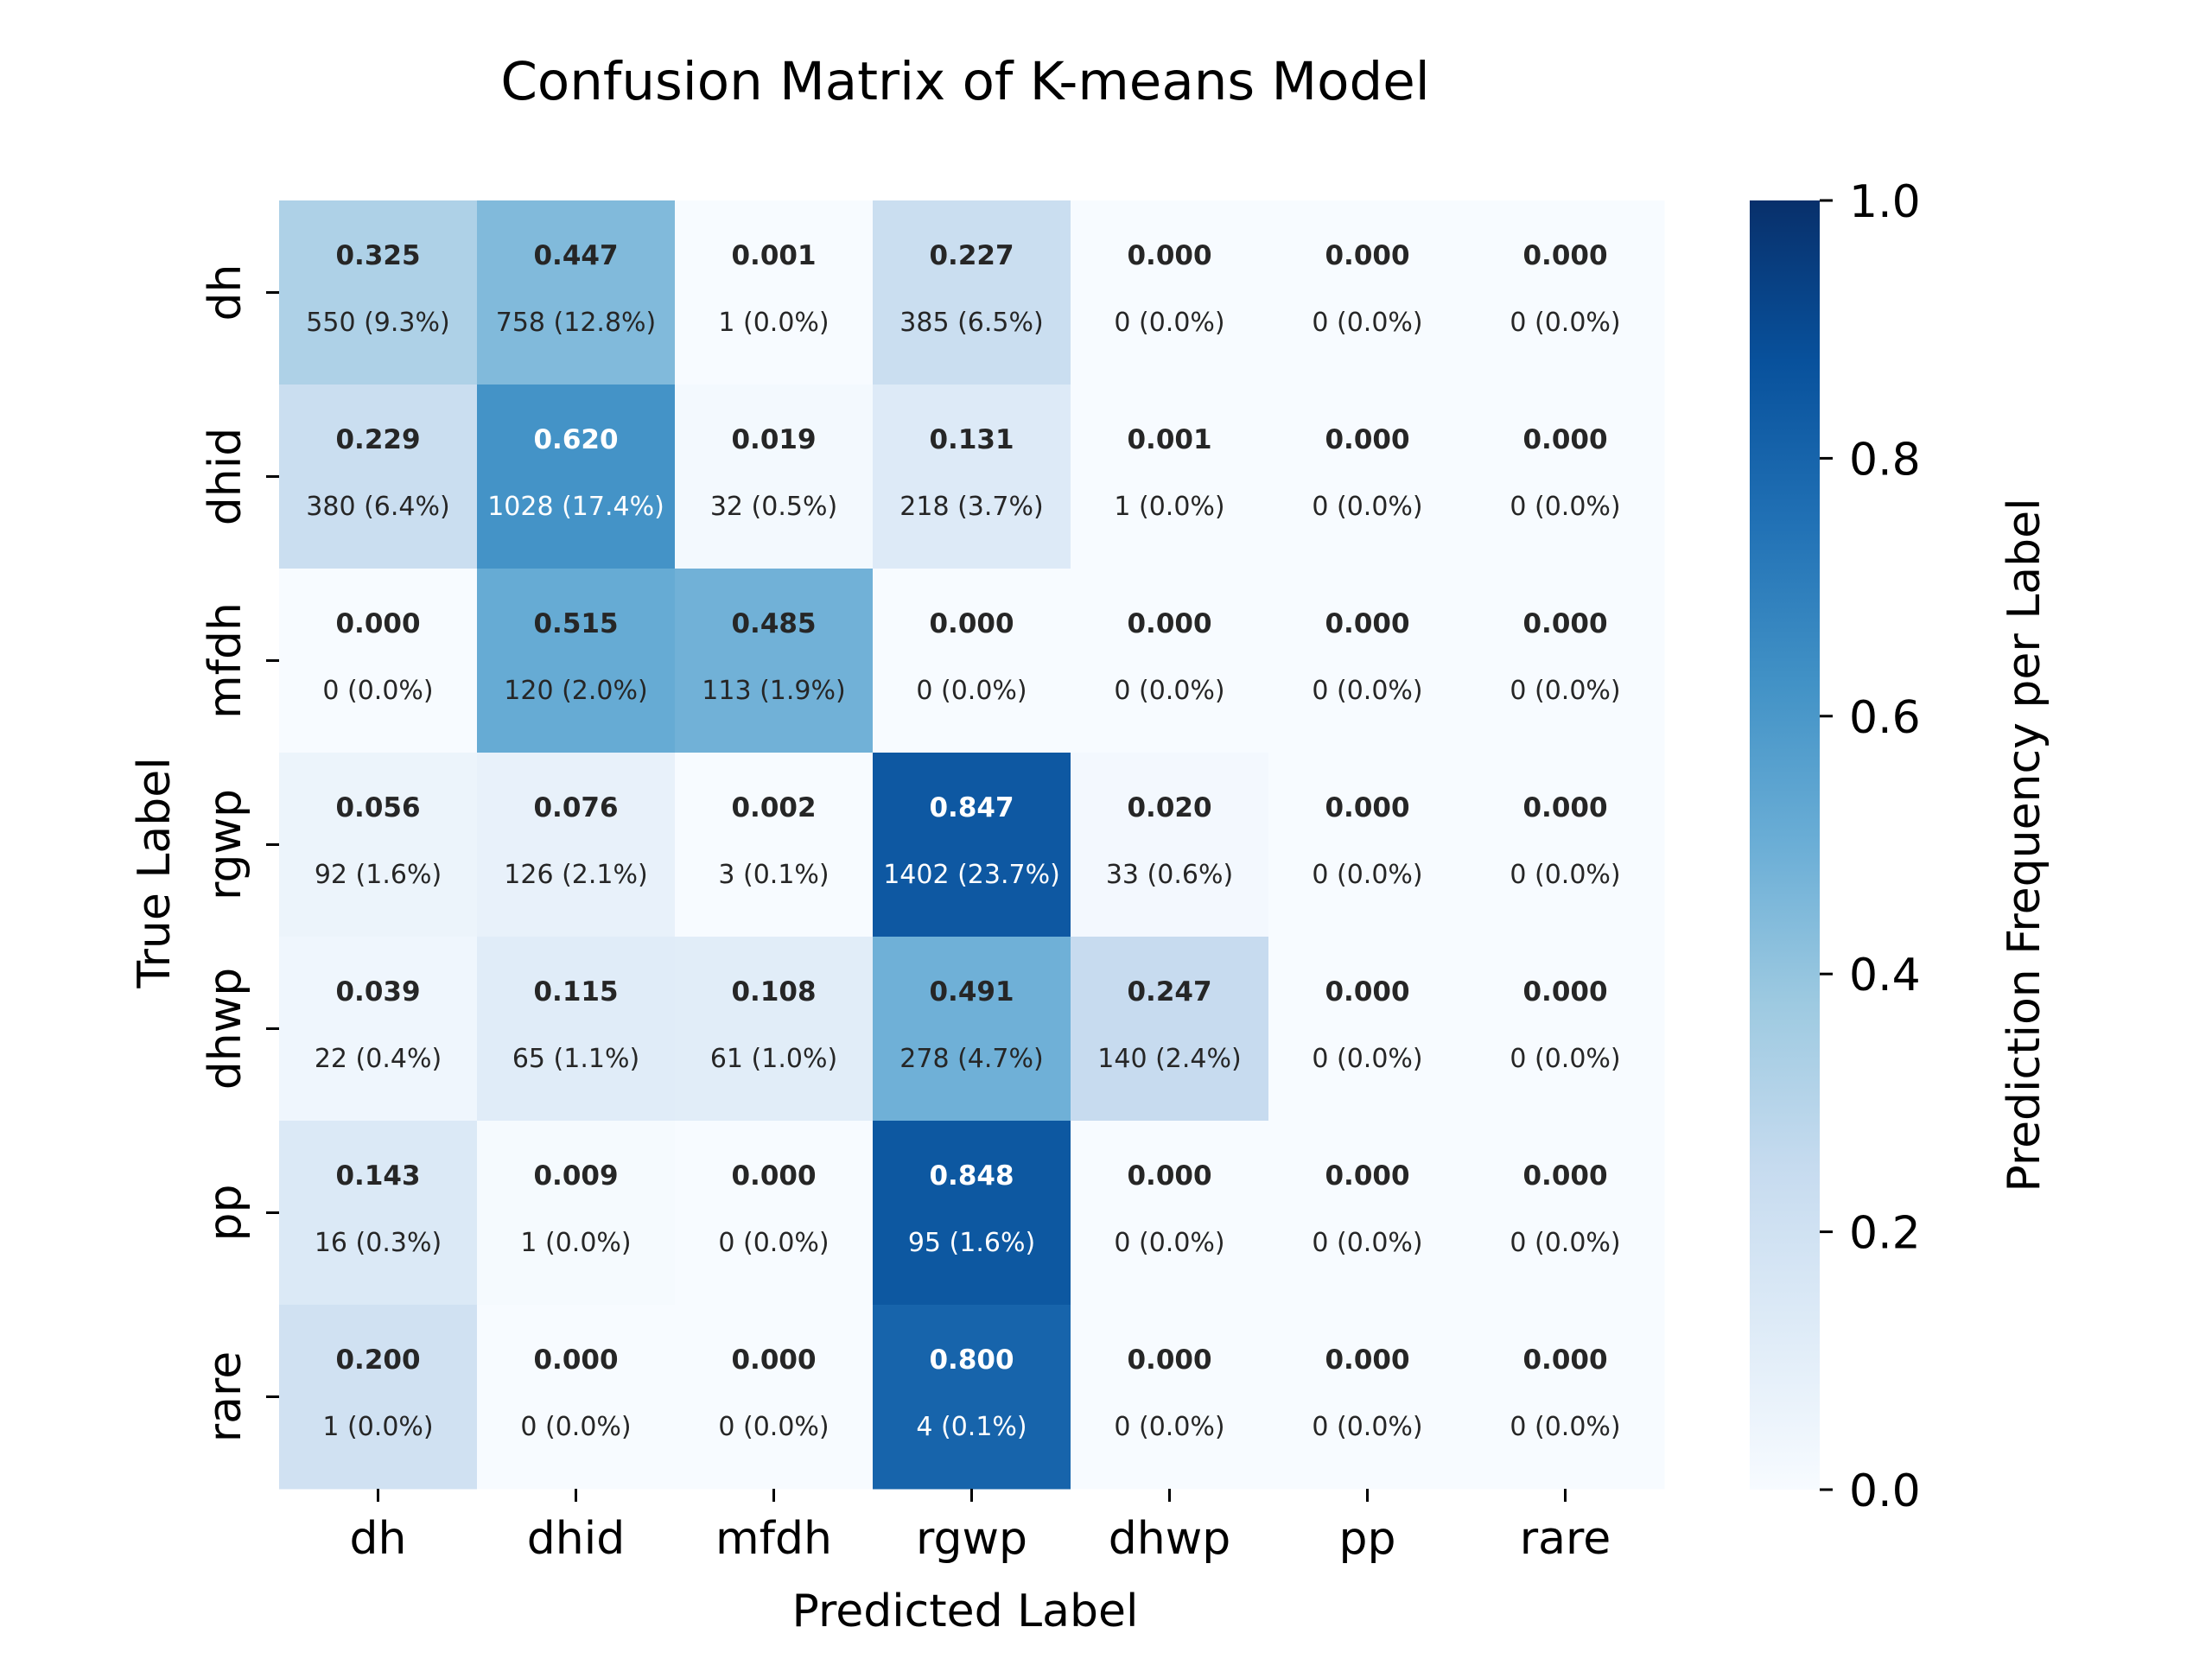 This screenshot has width=2212, height=1659. Describe the element at coordinates (1885, 1234) in the screenshot. I see `colorbar-tick-label: 0.2` at that location.